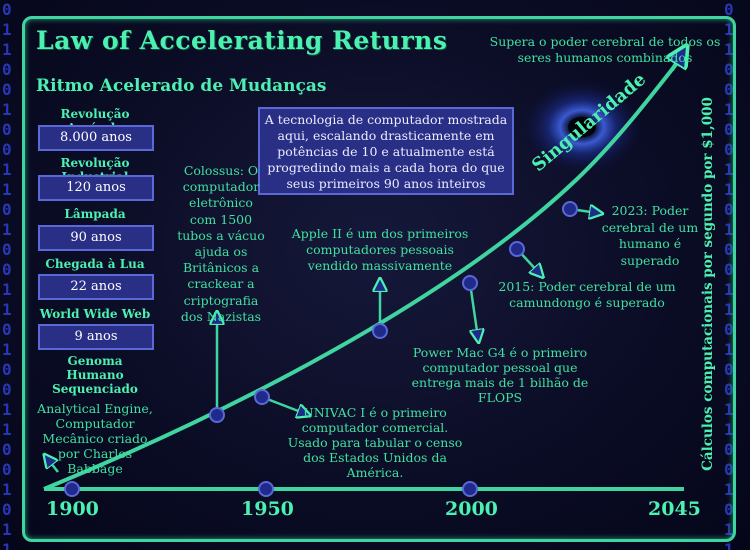 The image size is (750, 550). Describe the element at coordinates (473, 310) in the screenshot. I see `pointer-powermac` at that location.